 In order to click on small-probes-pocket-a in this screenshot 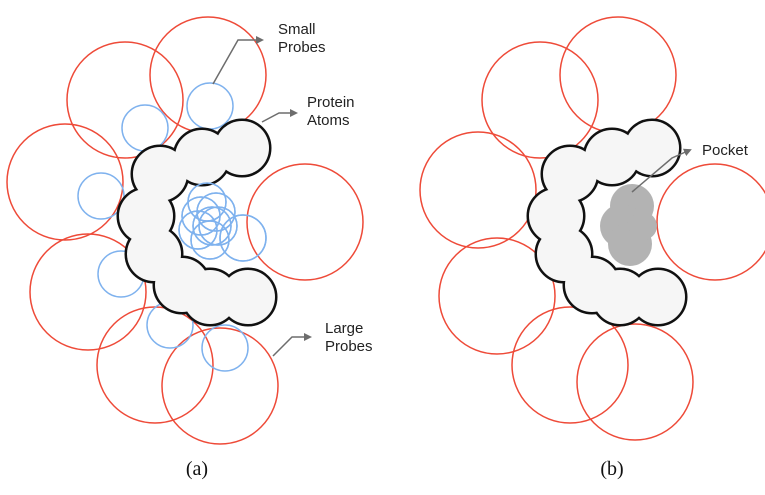, I will do `click(222, 222)`.